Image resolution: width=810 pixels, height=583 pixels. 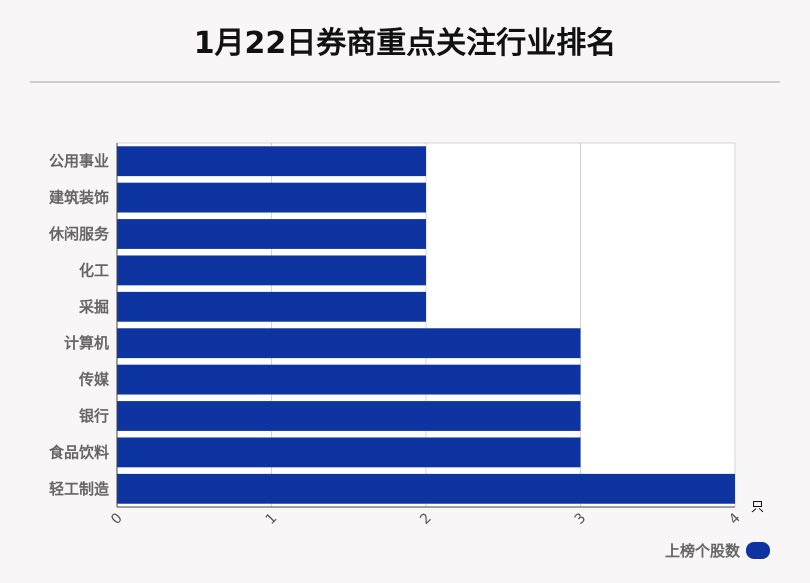 What do you see at coordinates (405, 43) in the screenshot?
I see `chart-title: 1月22日券商重点关注行业排名` at bounding box center [405, 43].